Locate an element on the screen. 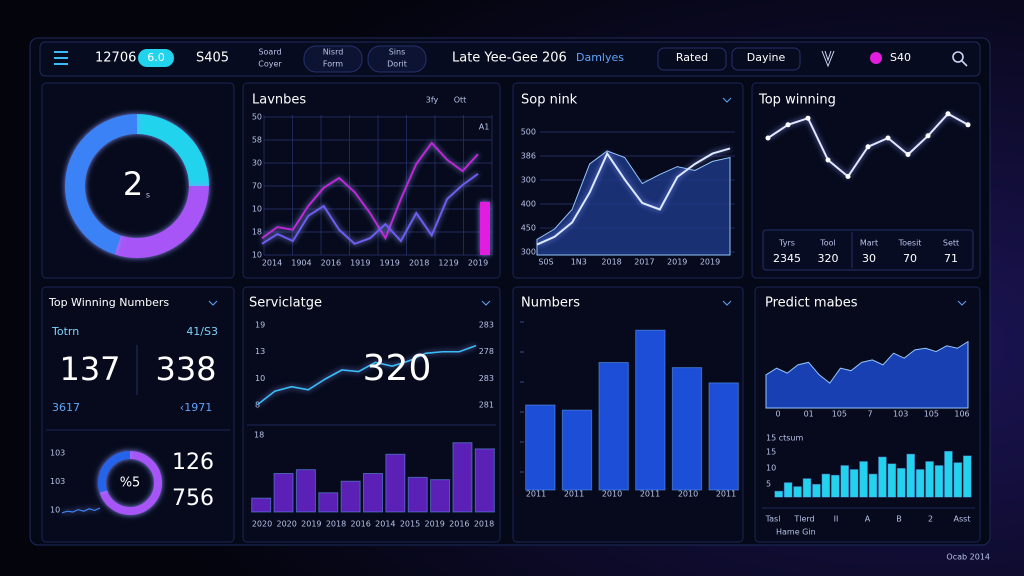  y-tick-label: 19 is located at coordinates (260, 325).